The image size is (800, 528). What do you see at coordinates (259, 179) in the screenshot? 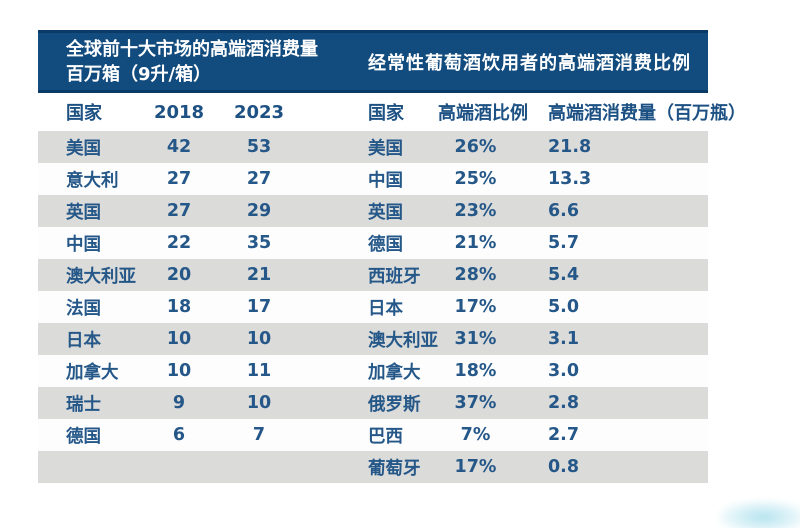
I see `left-2023-cell: 27` at bounding box center [259, 179].